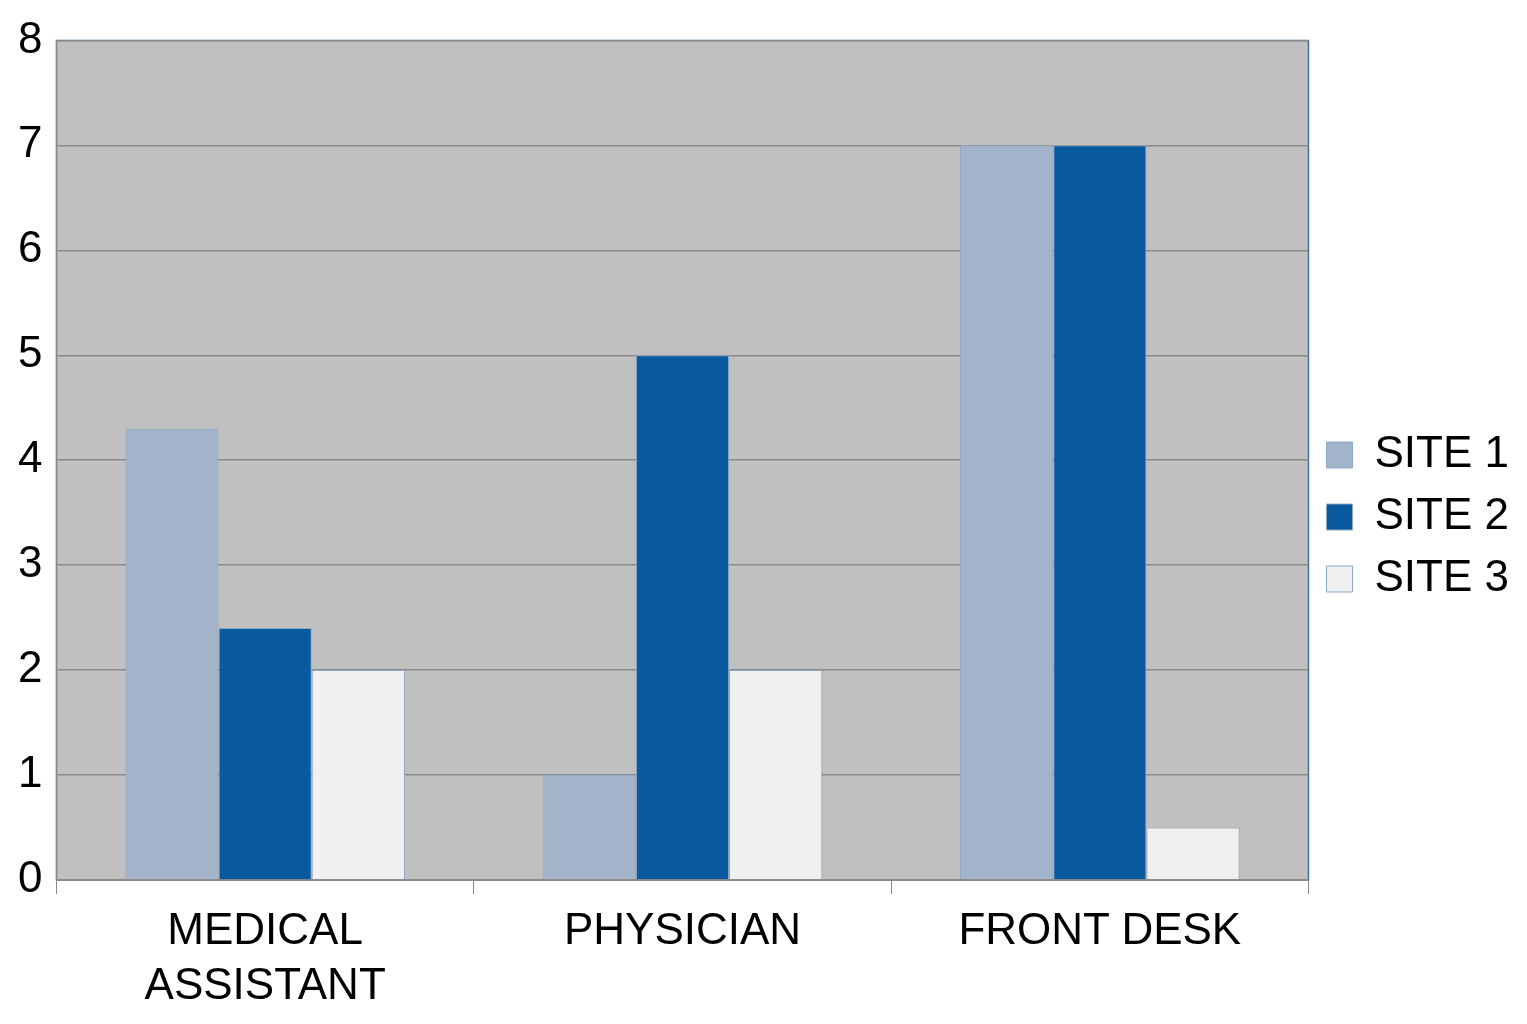 The height and width of the screenshot is (1024, 1527). I want to click on y-tick-label: 3, so click(30, 562).